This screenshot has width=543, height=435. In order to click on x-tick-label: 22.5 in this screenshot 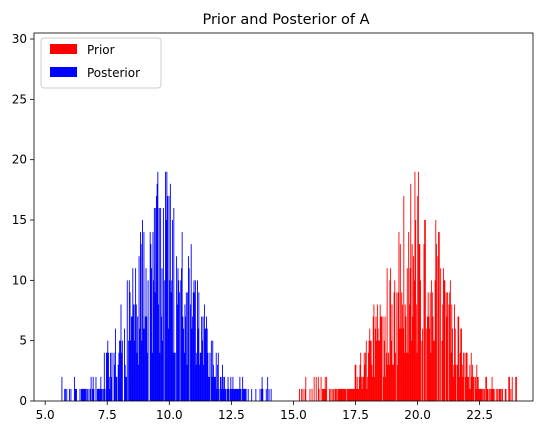, I will do `click(479, 415)`.